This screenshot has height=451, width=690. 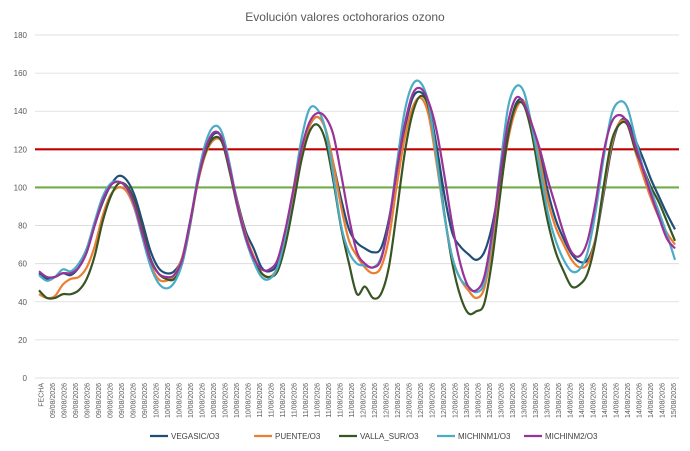 I want to click on y-tick-label: 120, so click(x=21, y=149).